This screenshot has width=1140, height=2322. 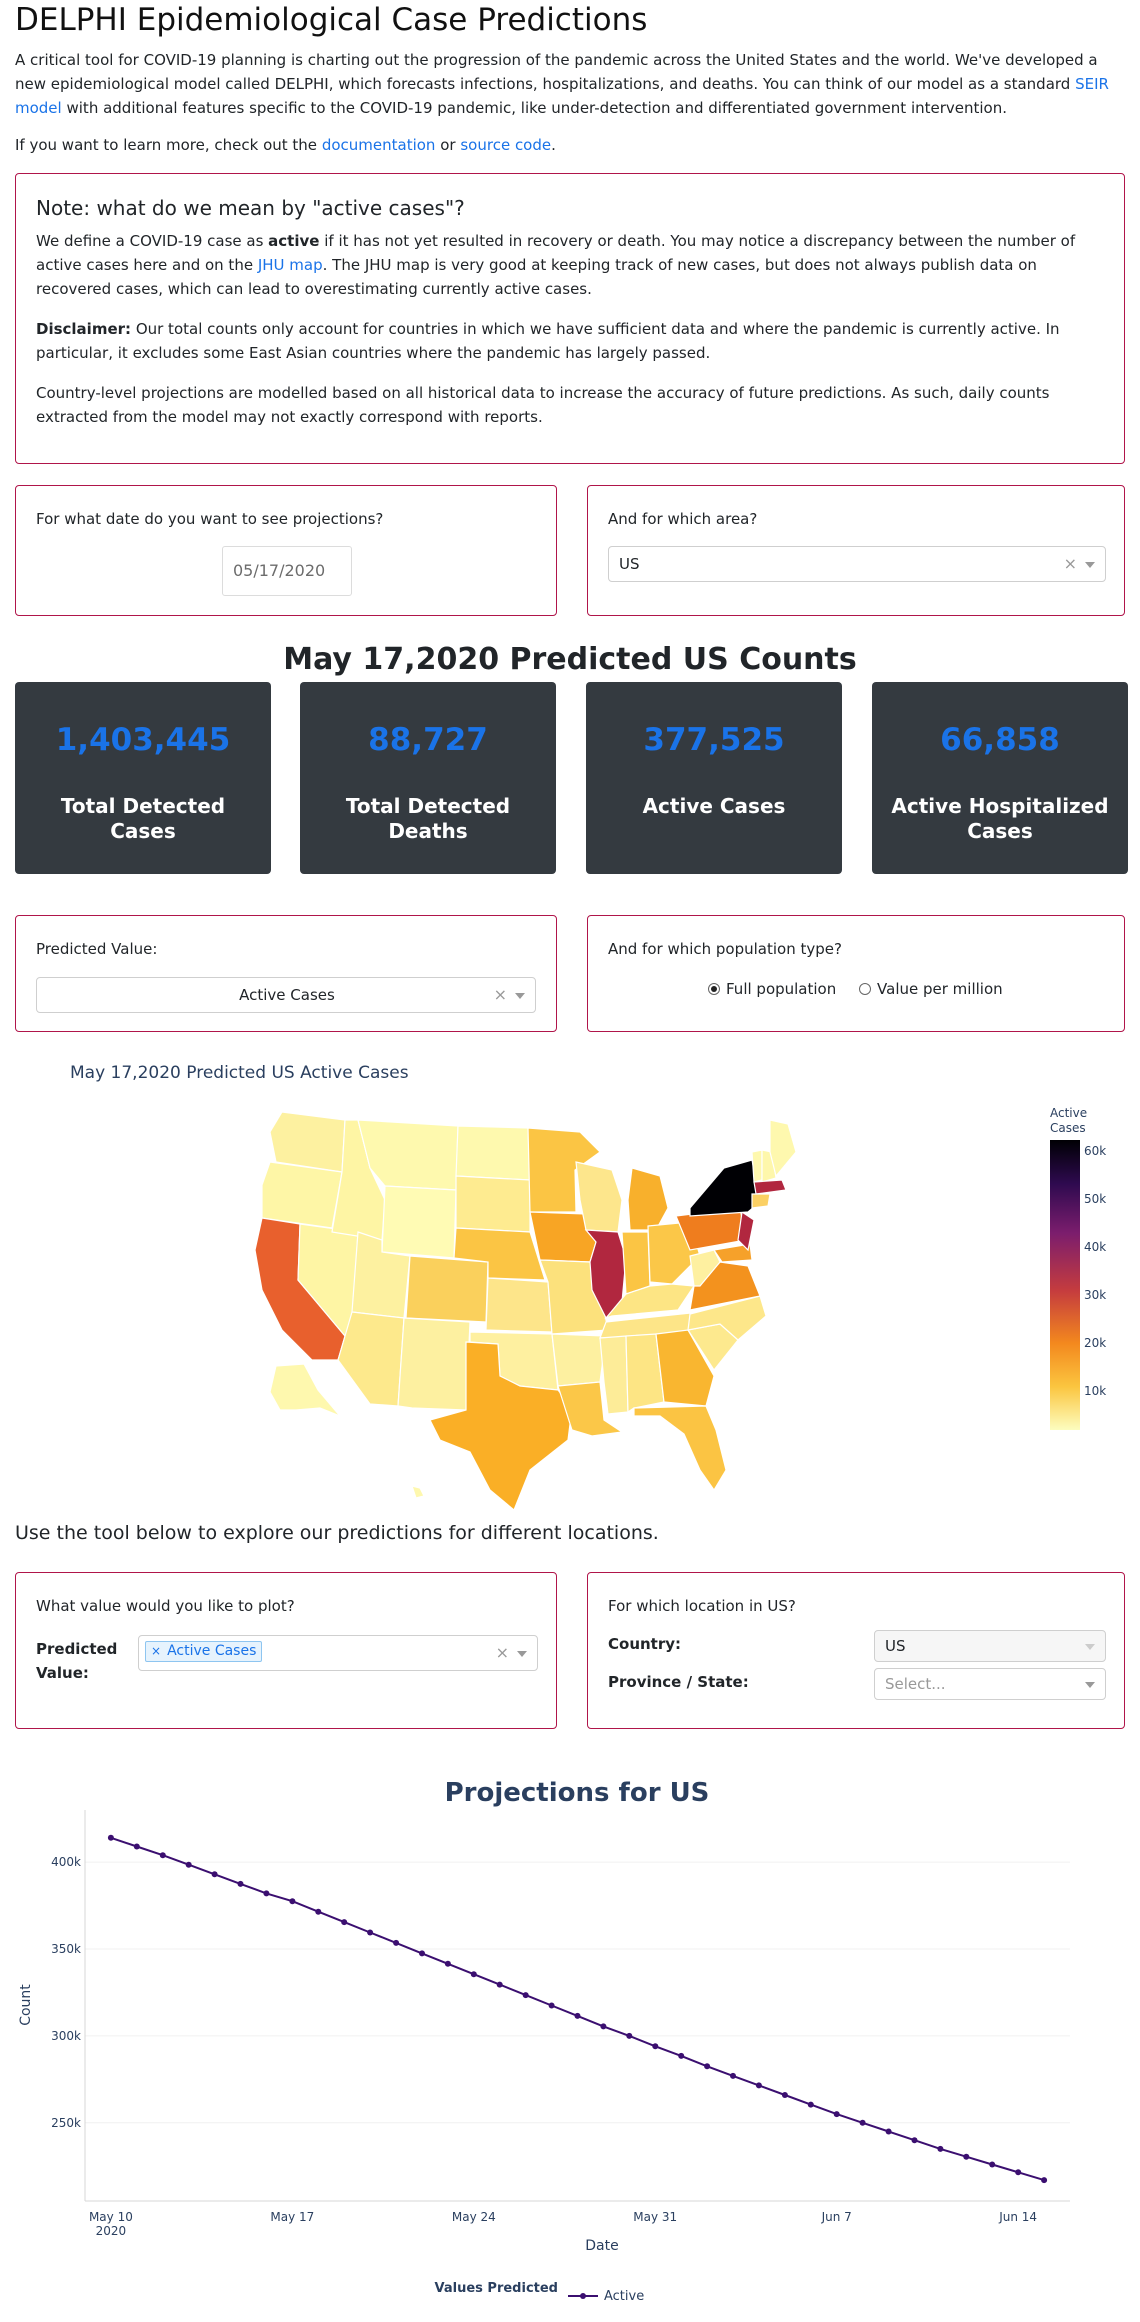 I want to click on predicted-value-select: Active Cases ×, so click(x=286, y=995).